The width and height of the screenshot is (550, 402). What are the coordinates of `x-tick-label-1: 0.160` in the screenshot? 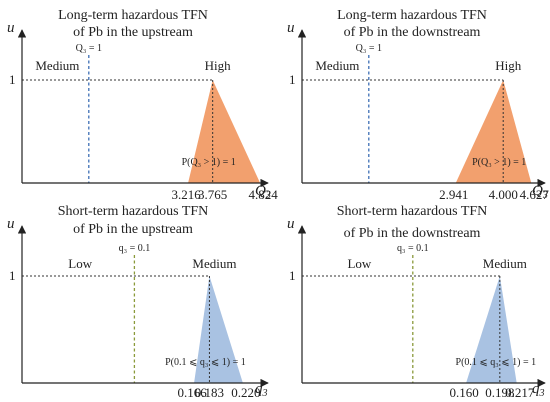 It's located at (463, 392).